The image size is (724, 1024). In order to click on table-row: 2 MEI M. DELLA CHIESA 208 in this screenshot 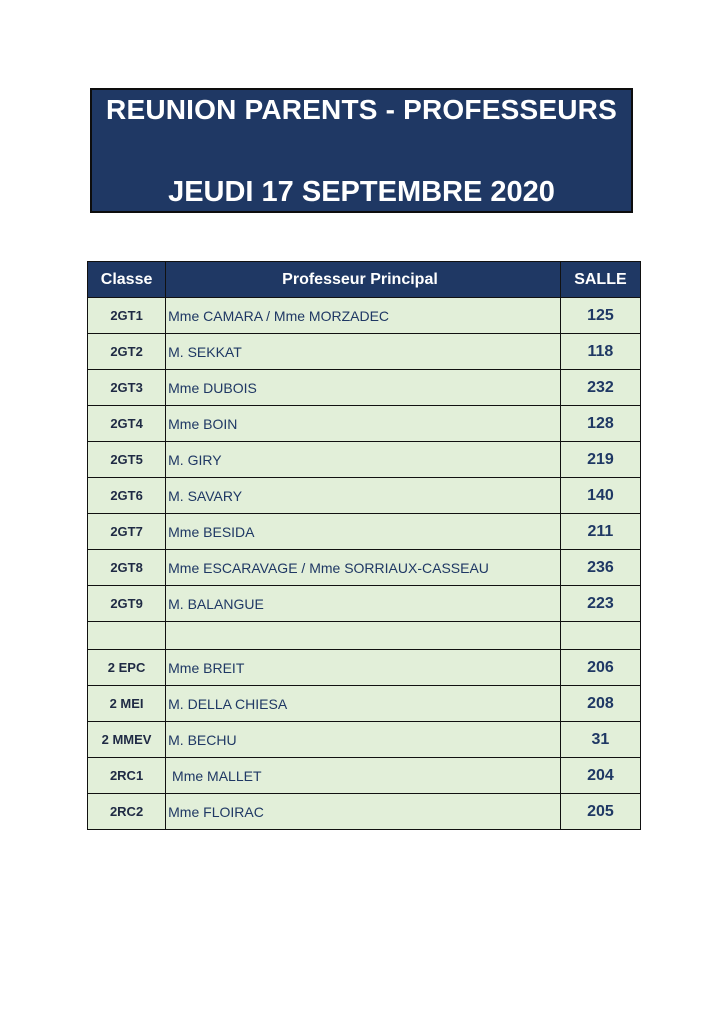, I will do `click(364, 703)`.